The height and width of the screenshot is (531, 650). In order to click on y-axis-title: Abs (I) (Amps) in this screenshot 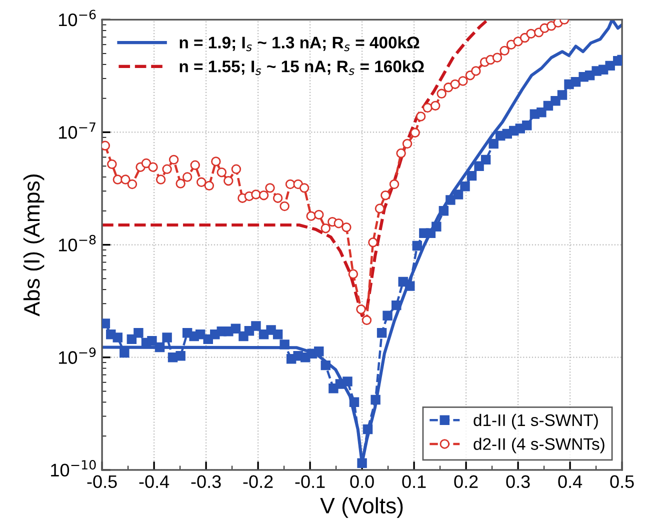, I will do `click(33, 245)`.